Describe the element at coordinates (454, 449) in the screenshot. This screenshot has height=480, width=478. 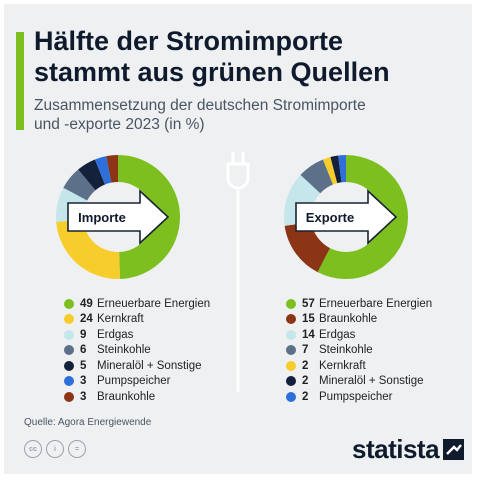
I see `statista-mark-icon` at that location.